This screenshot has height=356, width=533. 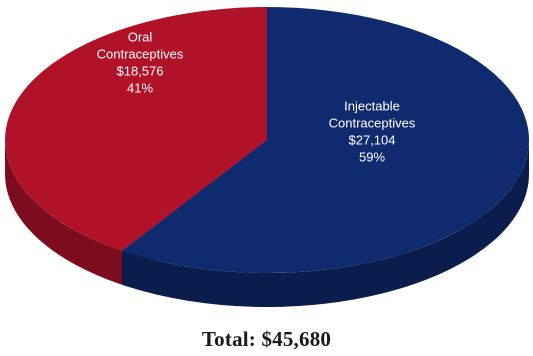 What do you see at coordinates (372, 106) in the screenshot?
I see `slice-label-line: Injectable` at bounding box center [372, 106].